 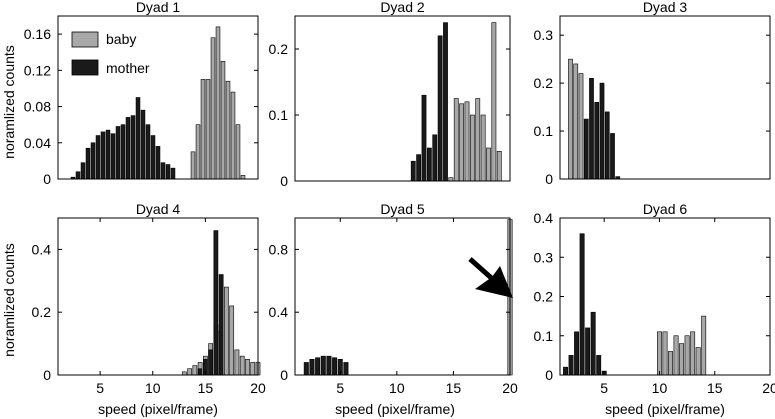 I want to click on y-axis-label-top: noramlized counts, so click(x=9, y=102).